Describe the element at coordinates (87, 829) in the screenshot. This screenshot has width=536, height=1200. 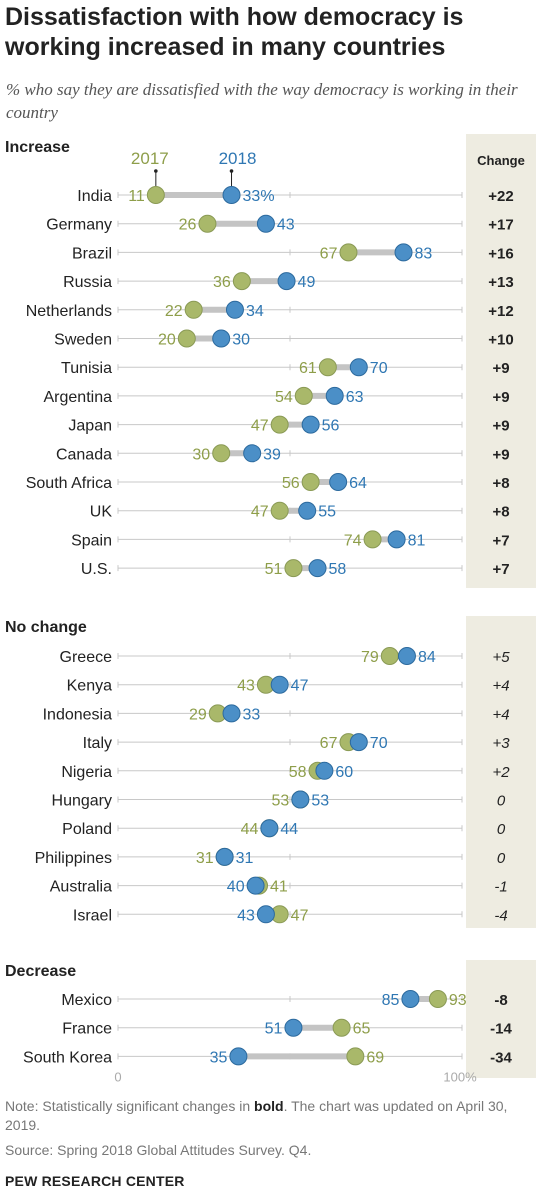
I see `country-label: Poland` at that location.